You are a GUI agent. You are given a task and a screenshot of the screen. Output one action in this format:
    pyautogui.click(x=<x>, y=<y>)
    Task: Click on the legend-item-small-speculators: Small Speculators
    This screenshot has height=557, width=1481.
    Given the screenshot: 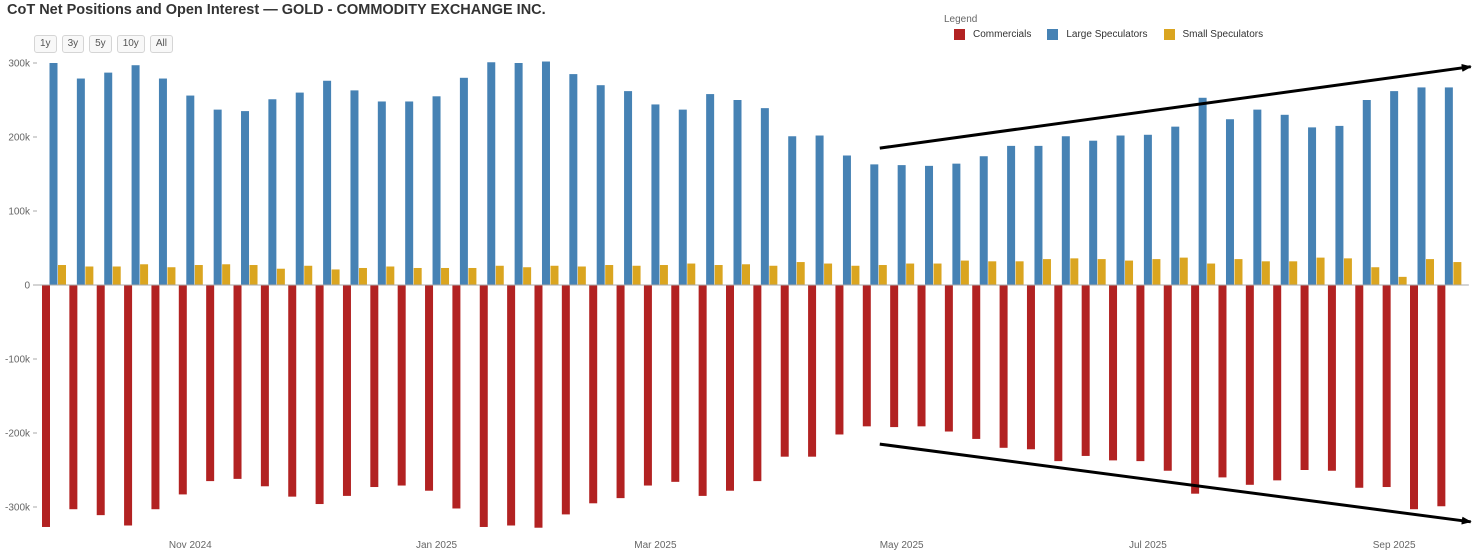 What is the action you would take?
    pyautogui.click(x=1213, y=34)
    